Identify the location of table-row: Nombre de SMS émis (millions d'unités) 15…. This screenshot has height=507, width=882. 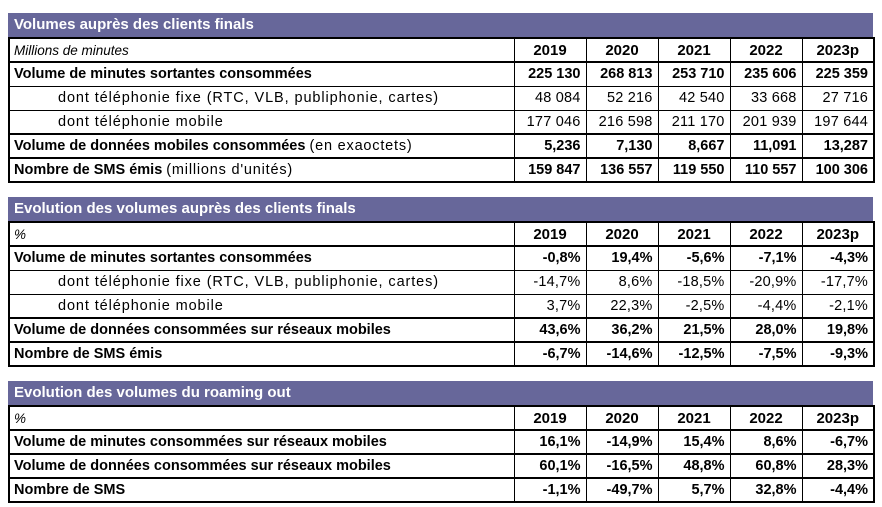
(441, 170).